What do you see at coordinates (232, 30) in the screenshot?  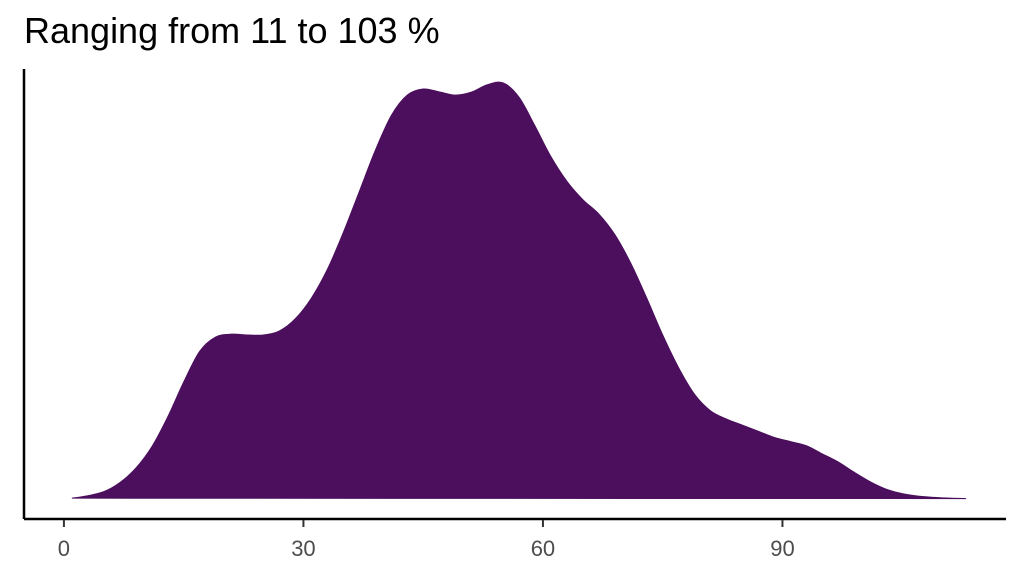 I see `chart-title: Ranging from 11 to 103 %` at bounding box center [232, 30].